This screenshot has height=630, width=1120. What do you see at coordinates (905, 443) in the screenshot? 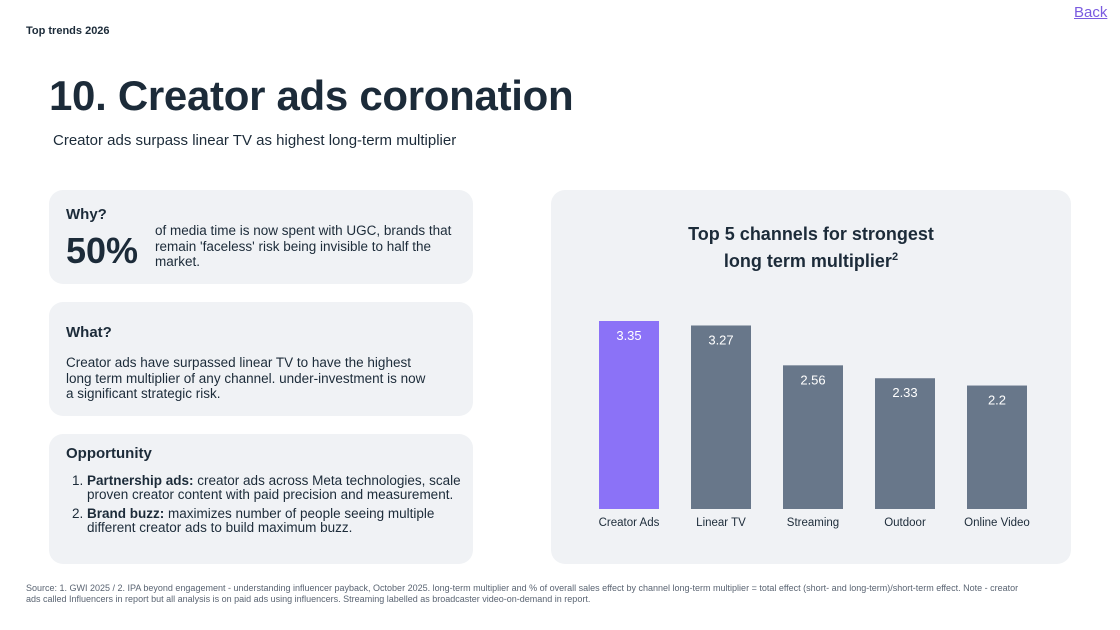
I see `bar-outdoor` at bounding box center [905, 443].